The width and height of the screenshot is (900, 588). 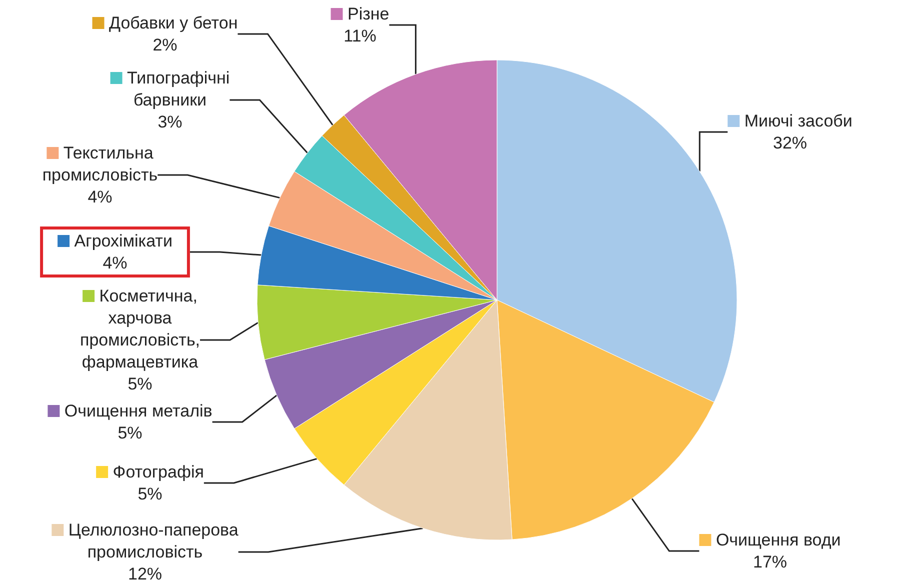 What do you see at coordinates (165, 45) in the screenshot?
I see `data-label: 2%` at bounding box center [165, 45].